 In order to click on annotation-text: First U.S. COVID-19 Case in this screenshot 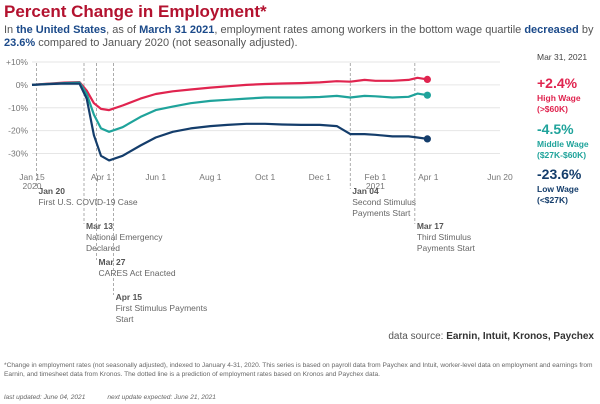, I will do `click(87, 202)`.